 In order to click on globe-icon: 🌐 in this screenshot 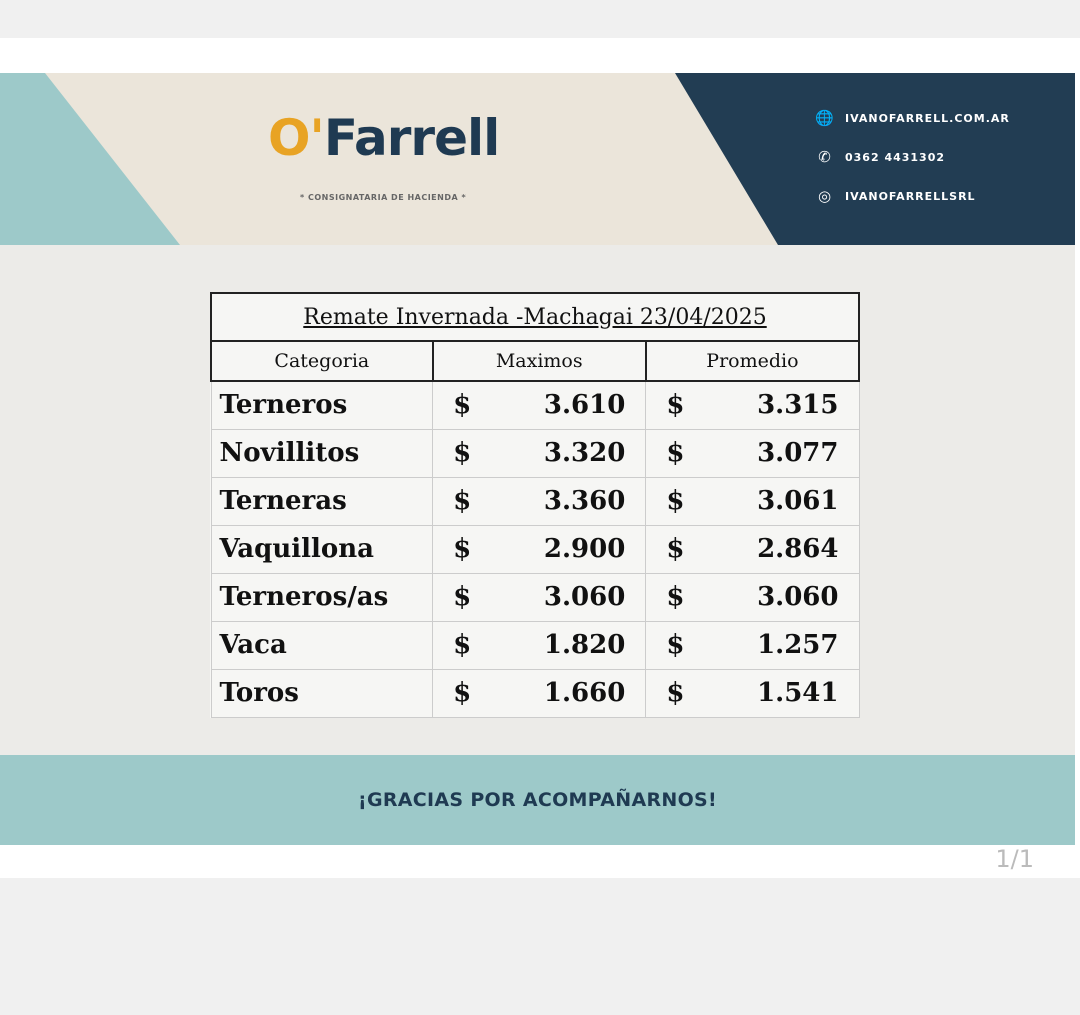, I will do `click(825, 118)`.